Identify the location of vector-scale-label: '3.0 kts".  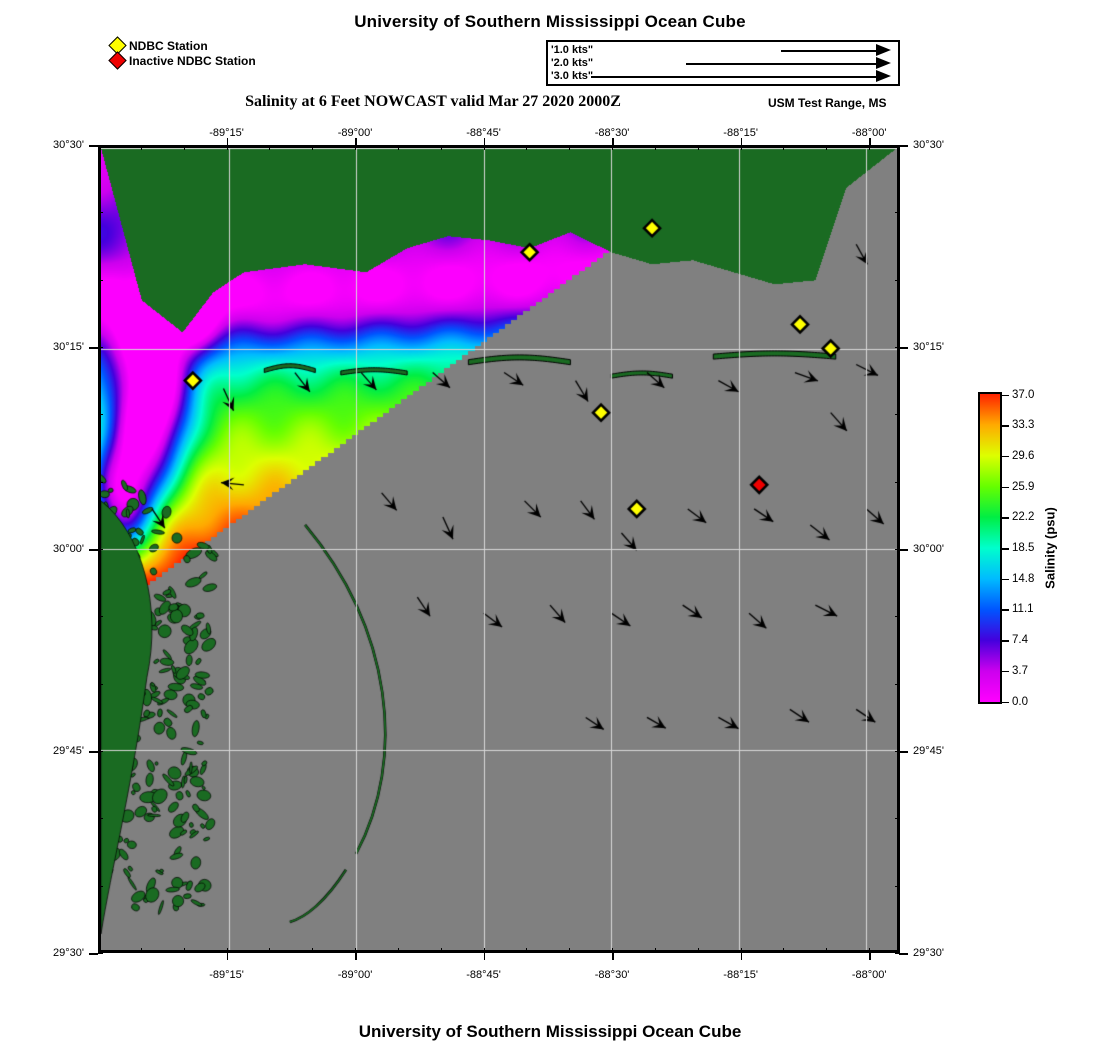
(572, 76).